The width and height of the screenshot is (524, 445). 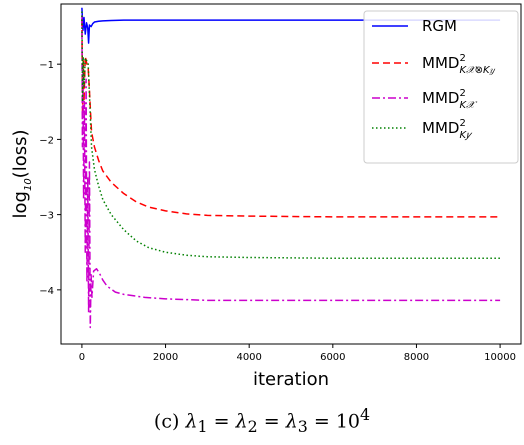 I want to click on legend-label-4: MMD2 K𝑦, so click(x=447, y=129).